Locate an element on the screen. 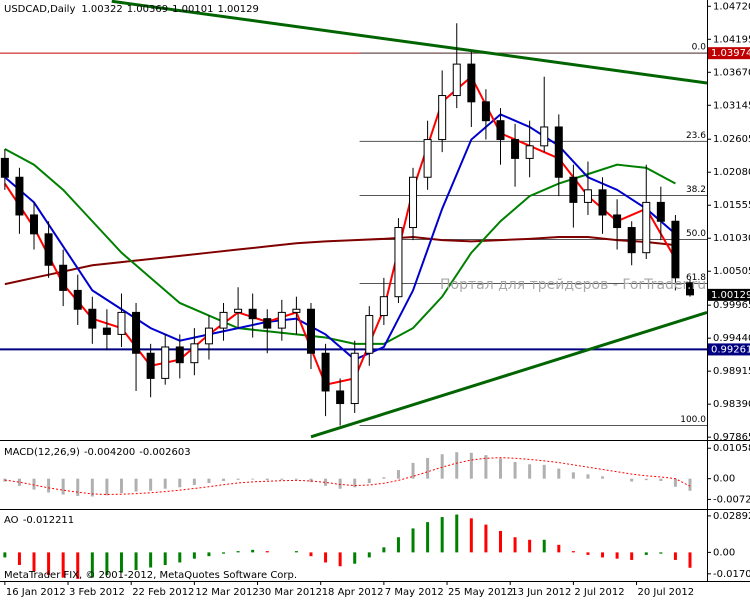  signal-line is located at coordinates (347, 476).